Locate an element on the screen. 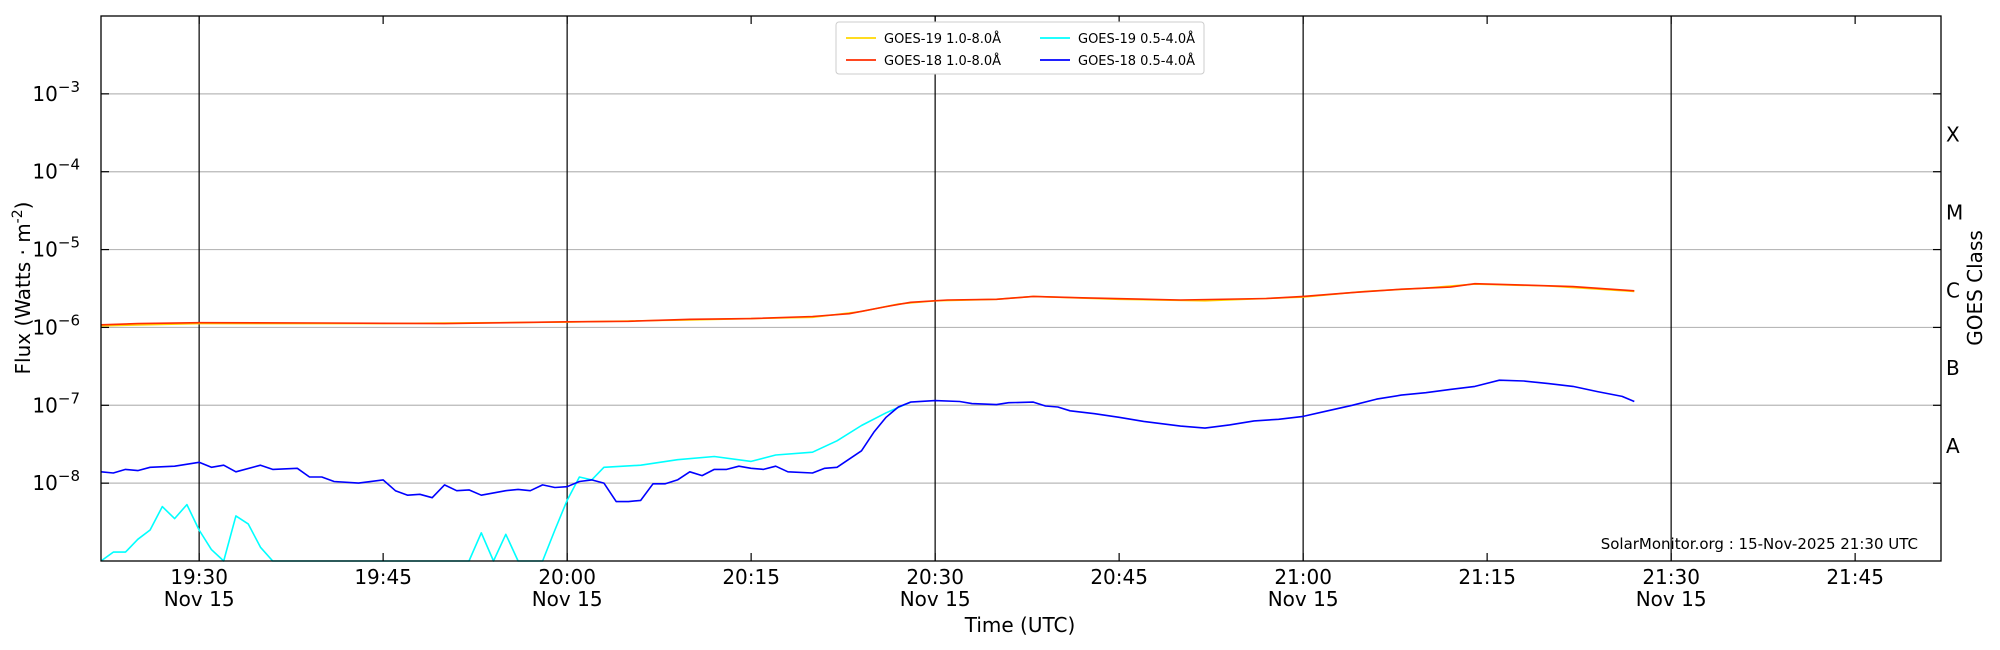  goes-class-label-b: B is located at coordinates (1953, 368).